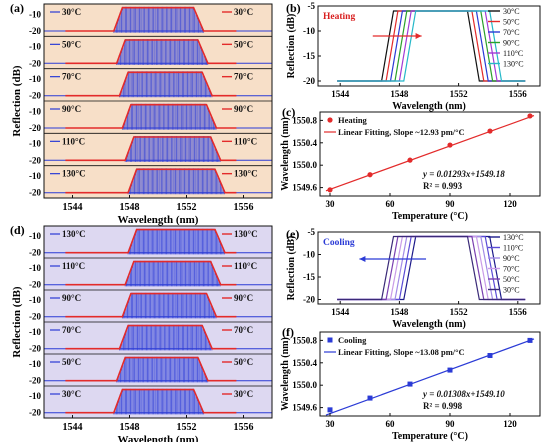 This screenshot has height=442, width=550. What do you see at coordinates (510, 424) in the screenshot?
I see `x-tick-label: 120` at bounding box center [510, 424].